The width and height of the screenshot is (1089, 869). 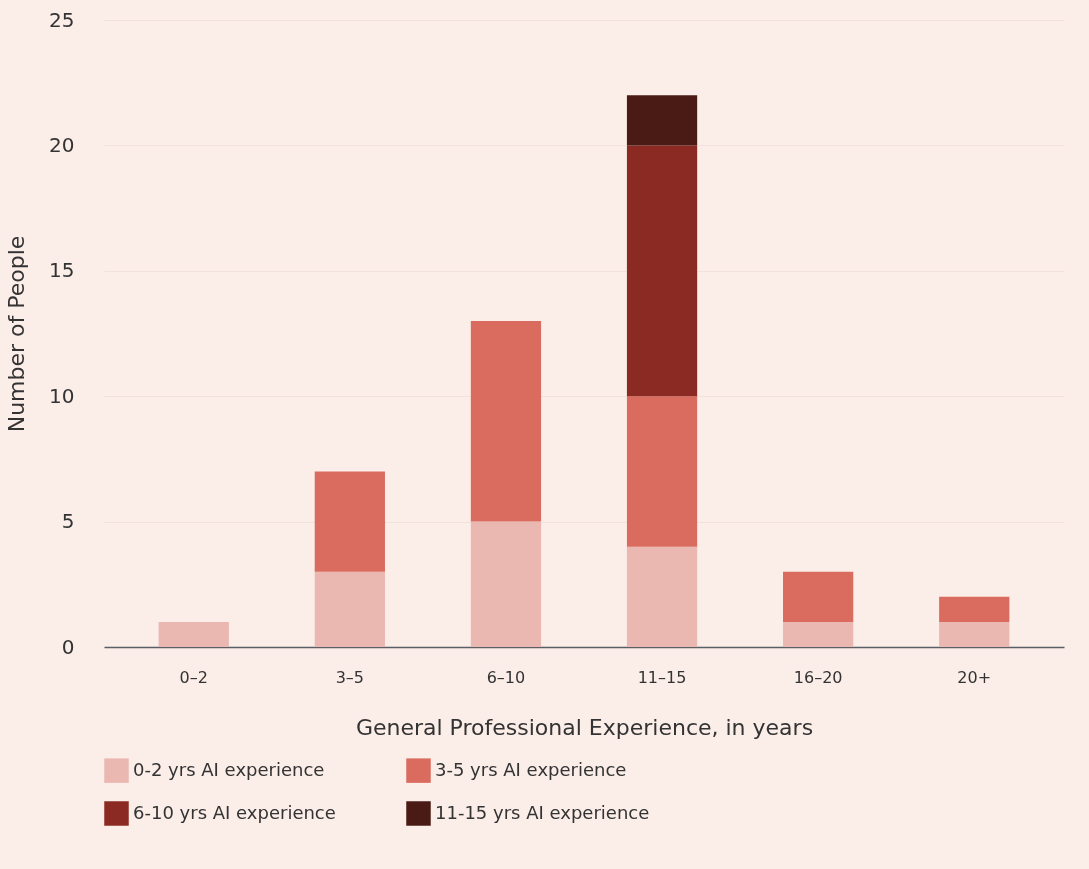 What do you see at coordinates (193, 677) in the screenshot?
I see `x-tick-label: 0–2` at bounding box center [193, 677].